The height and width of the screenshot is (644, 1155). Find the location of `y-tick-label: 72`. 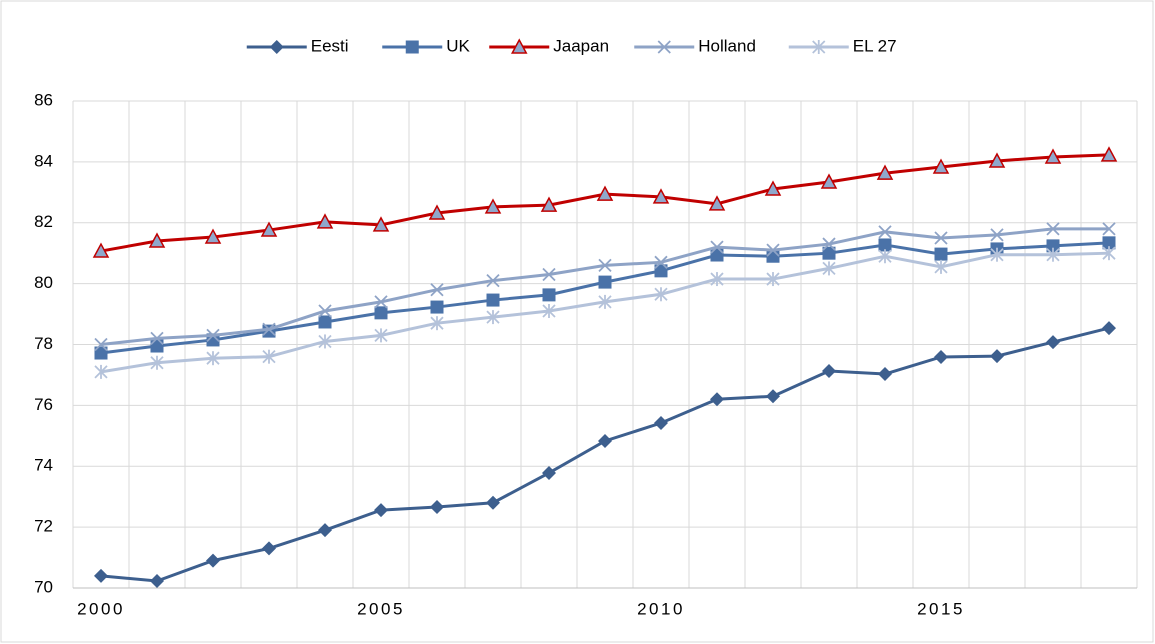

y-tick-label: 72 is located at coordinates (43, 526).